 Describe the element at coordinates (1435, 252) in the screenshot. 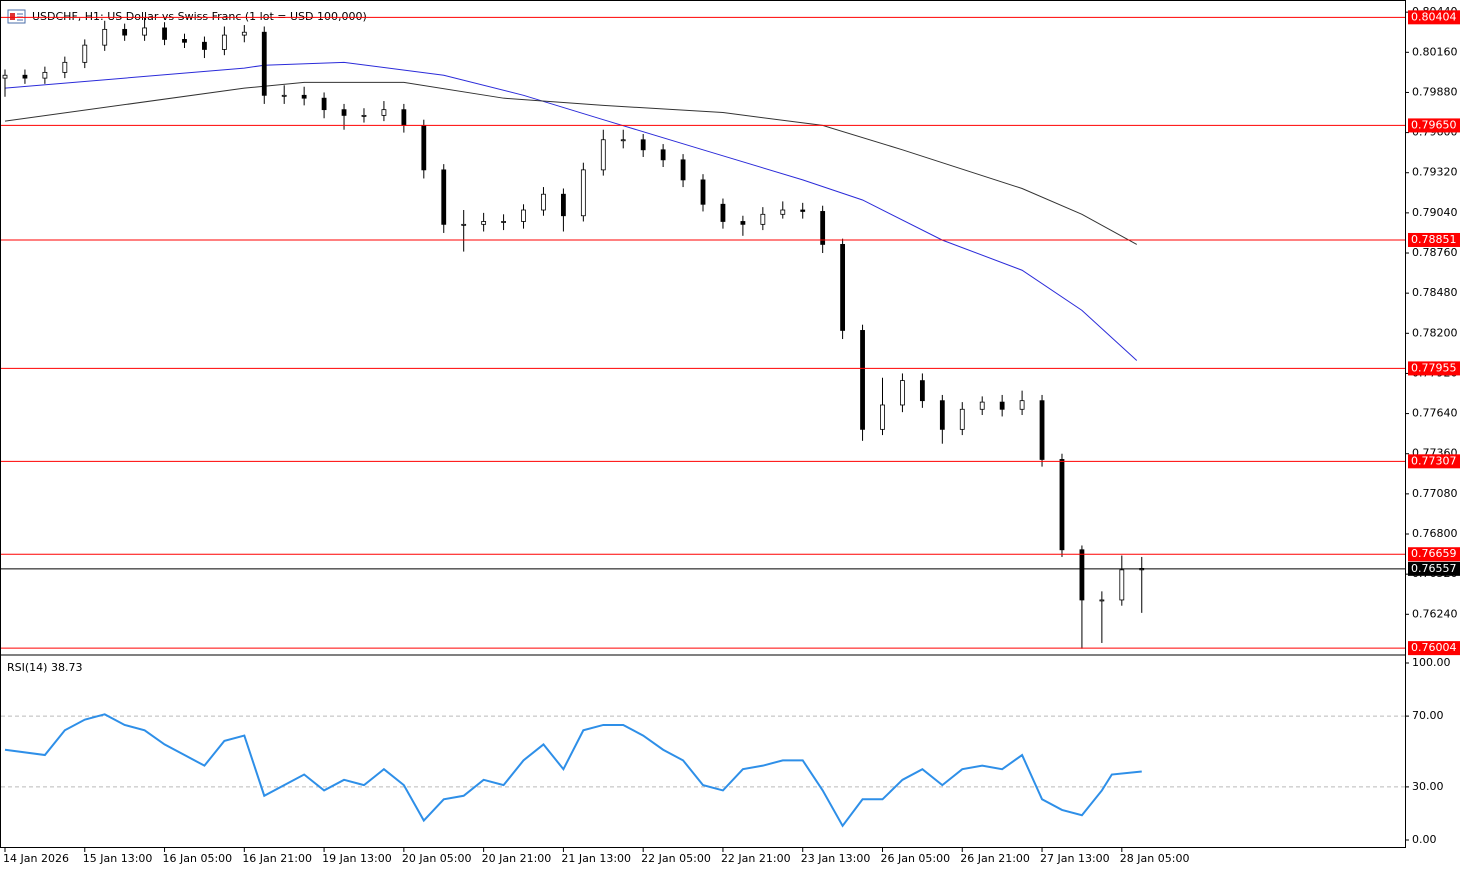

I see `y-tick-label: 0.78760` at that location.